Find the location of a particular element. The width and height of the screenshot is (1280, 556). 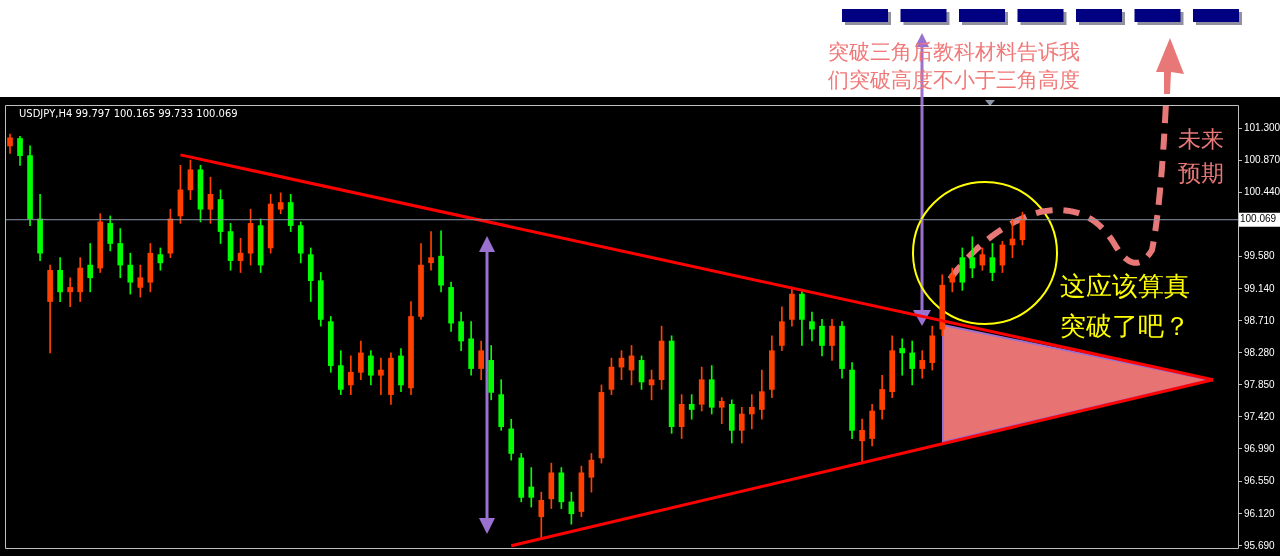

y-tick-label: 100.440 is located at coordinates (1262, 191).